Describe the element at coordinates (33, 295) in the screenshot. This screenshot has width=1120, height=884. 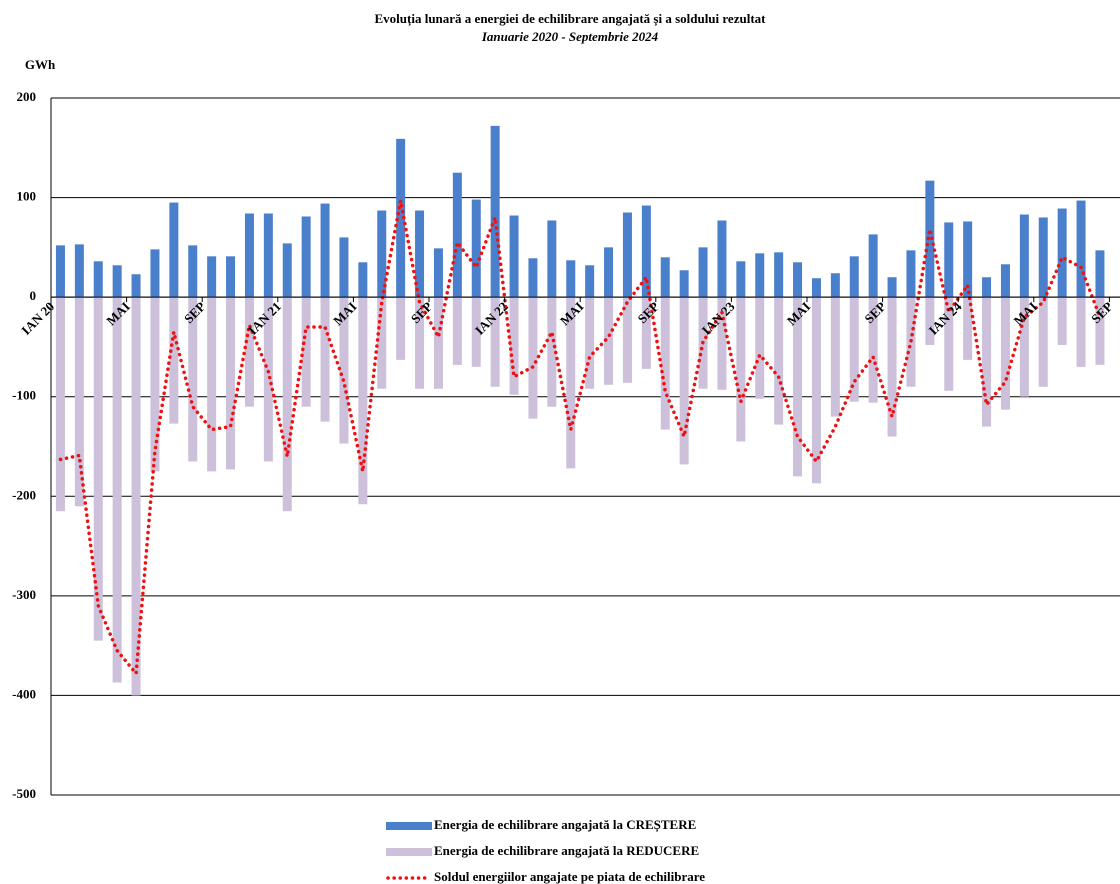
I see `y-tick-label: 0` at that location.